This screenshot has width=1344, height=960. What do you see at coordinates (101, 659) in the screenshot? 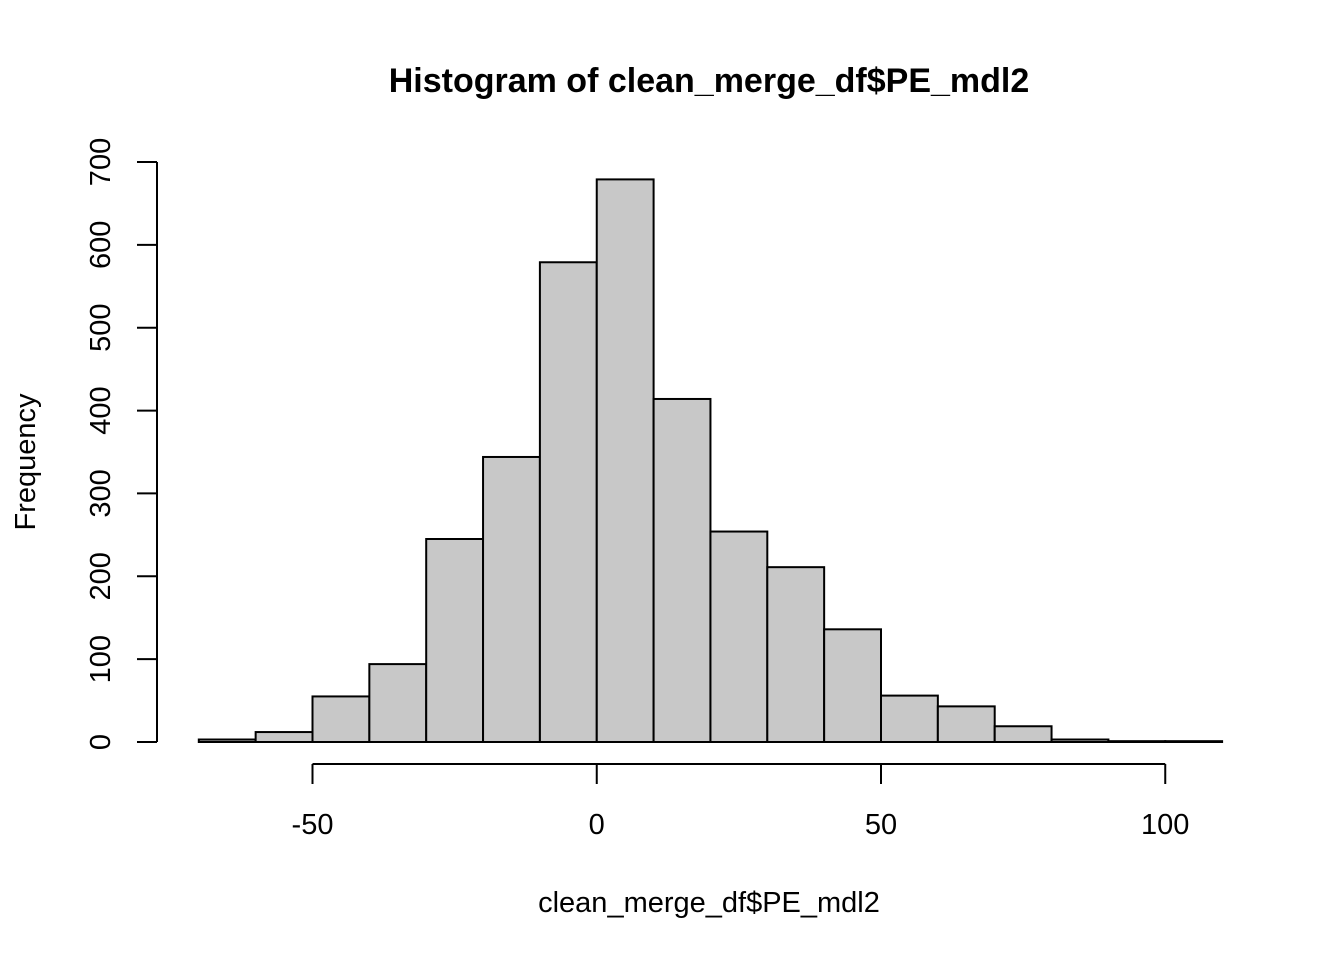
I see `y-tick-label: 100` at bounding box center [101, 659].